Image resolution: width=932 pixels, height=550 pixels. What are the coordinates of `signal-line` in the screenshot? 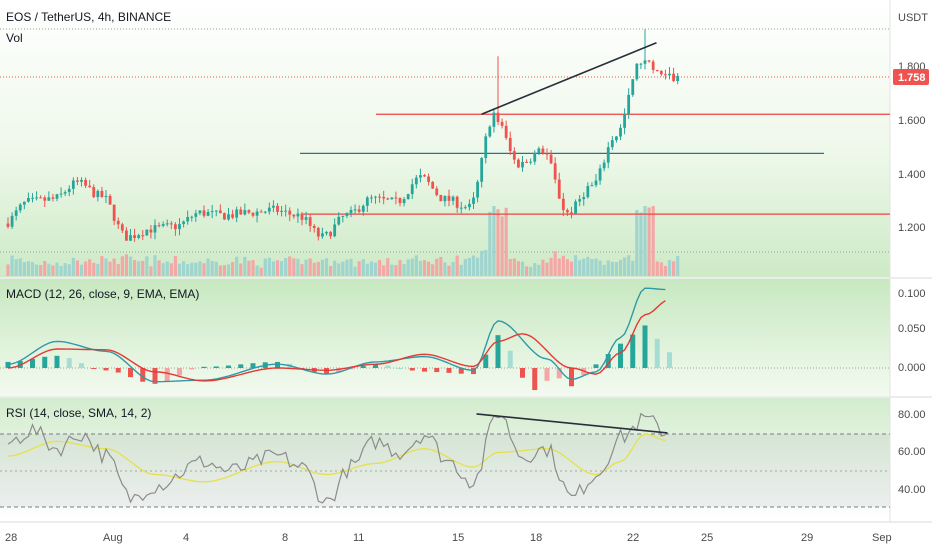 It's located at (336, 341).